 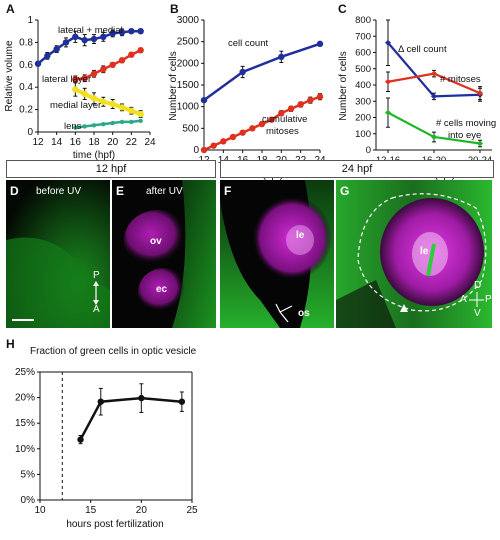 What do you see at coordinates (464, 135) in the screenshot?
I see `panel-c-ann-into-eye: into eye` at bounding box center [464, 135].